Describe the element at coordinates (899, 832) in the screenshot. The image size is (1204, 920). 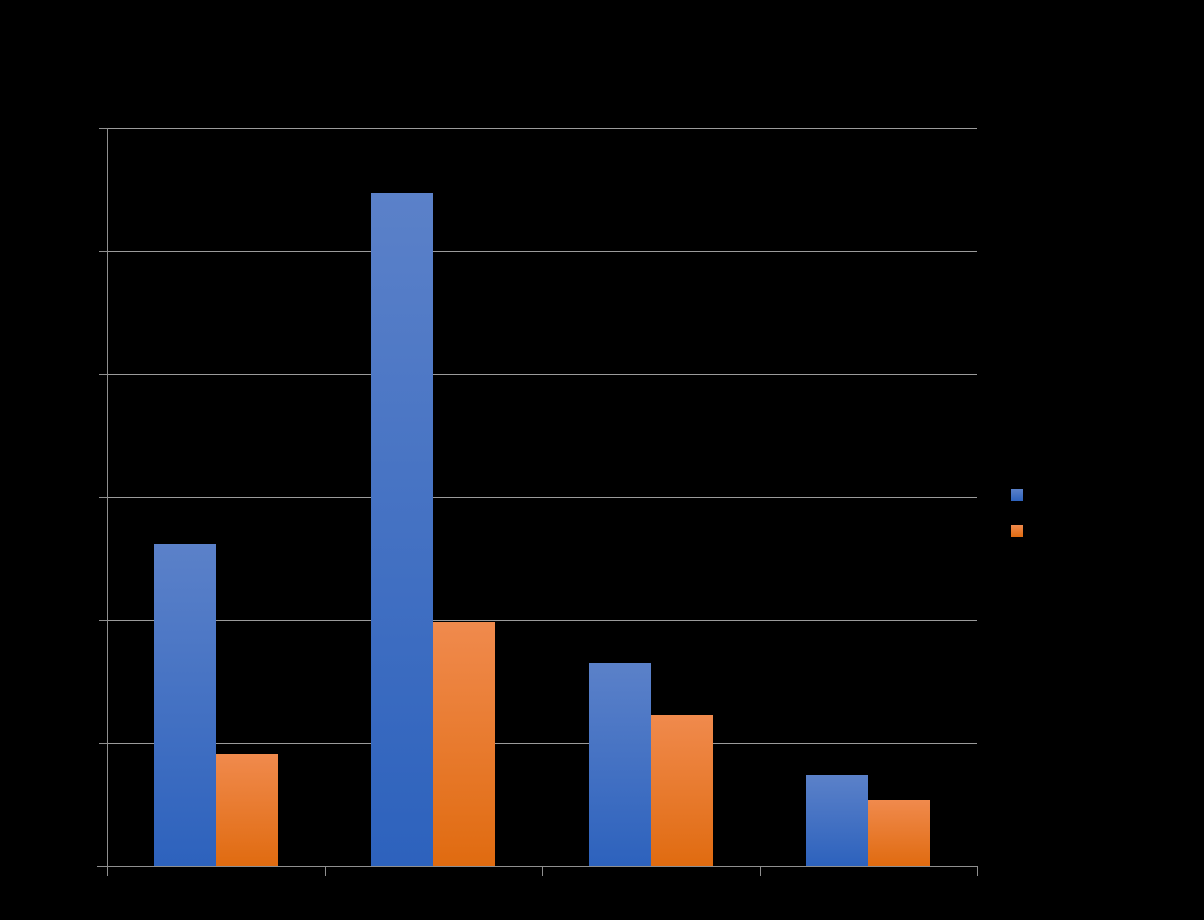
I see `bar-series2-cat4` at that location.